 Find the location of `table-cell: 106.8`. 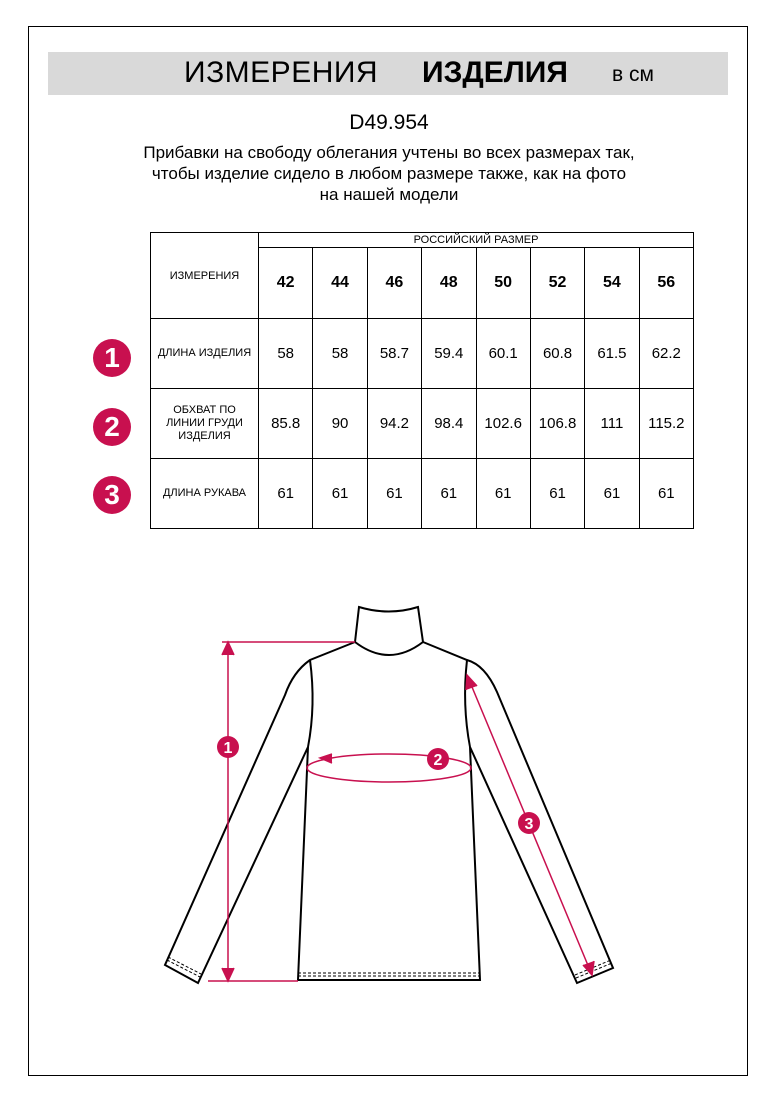

table-cell: 106.8 is located at coordinates (557, 423).